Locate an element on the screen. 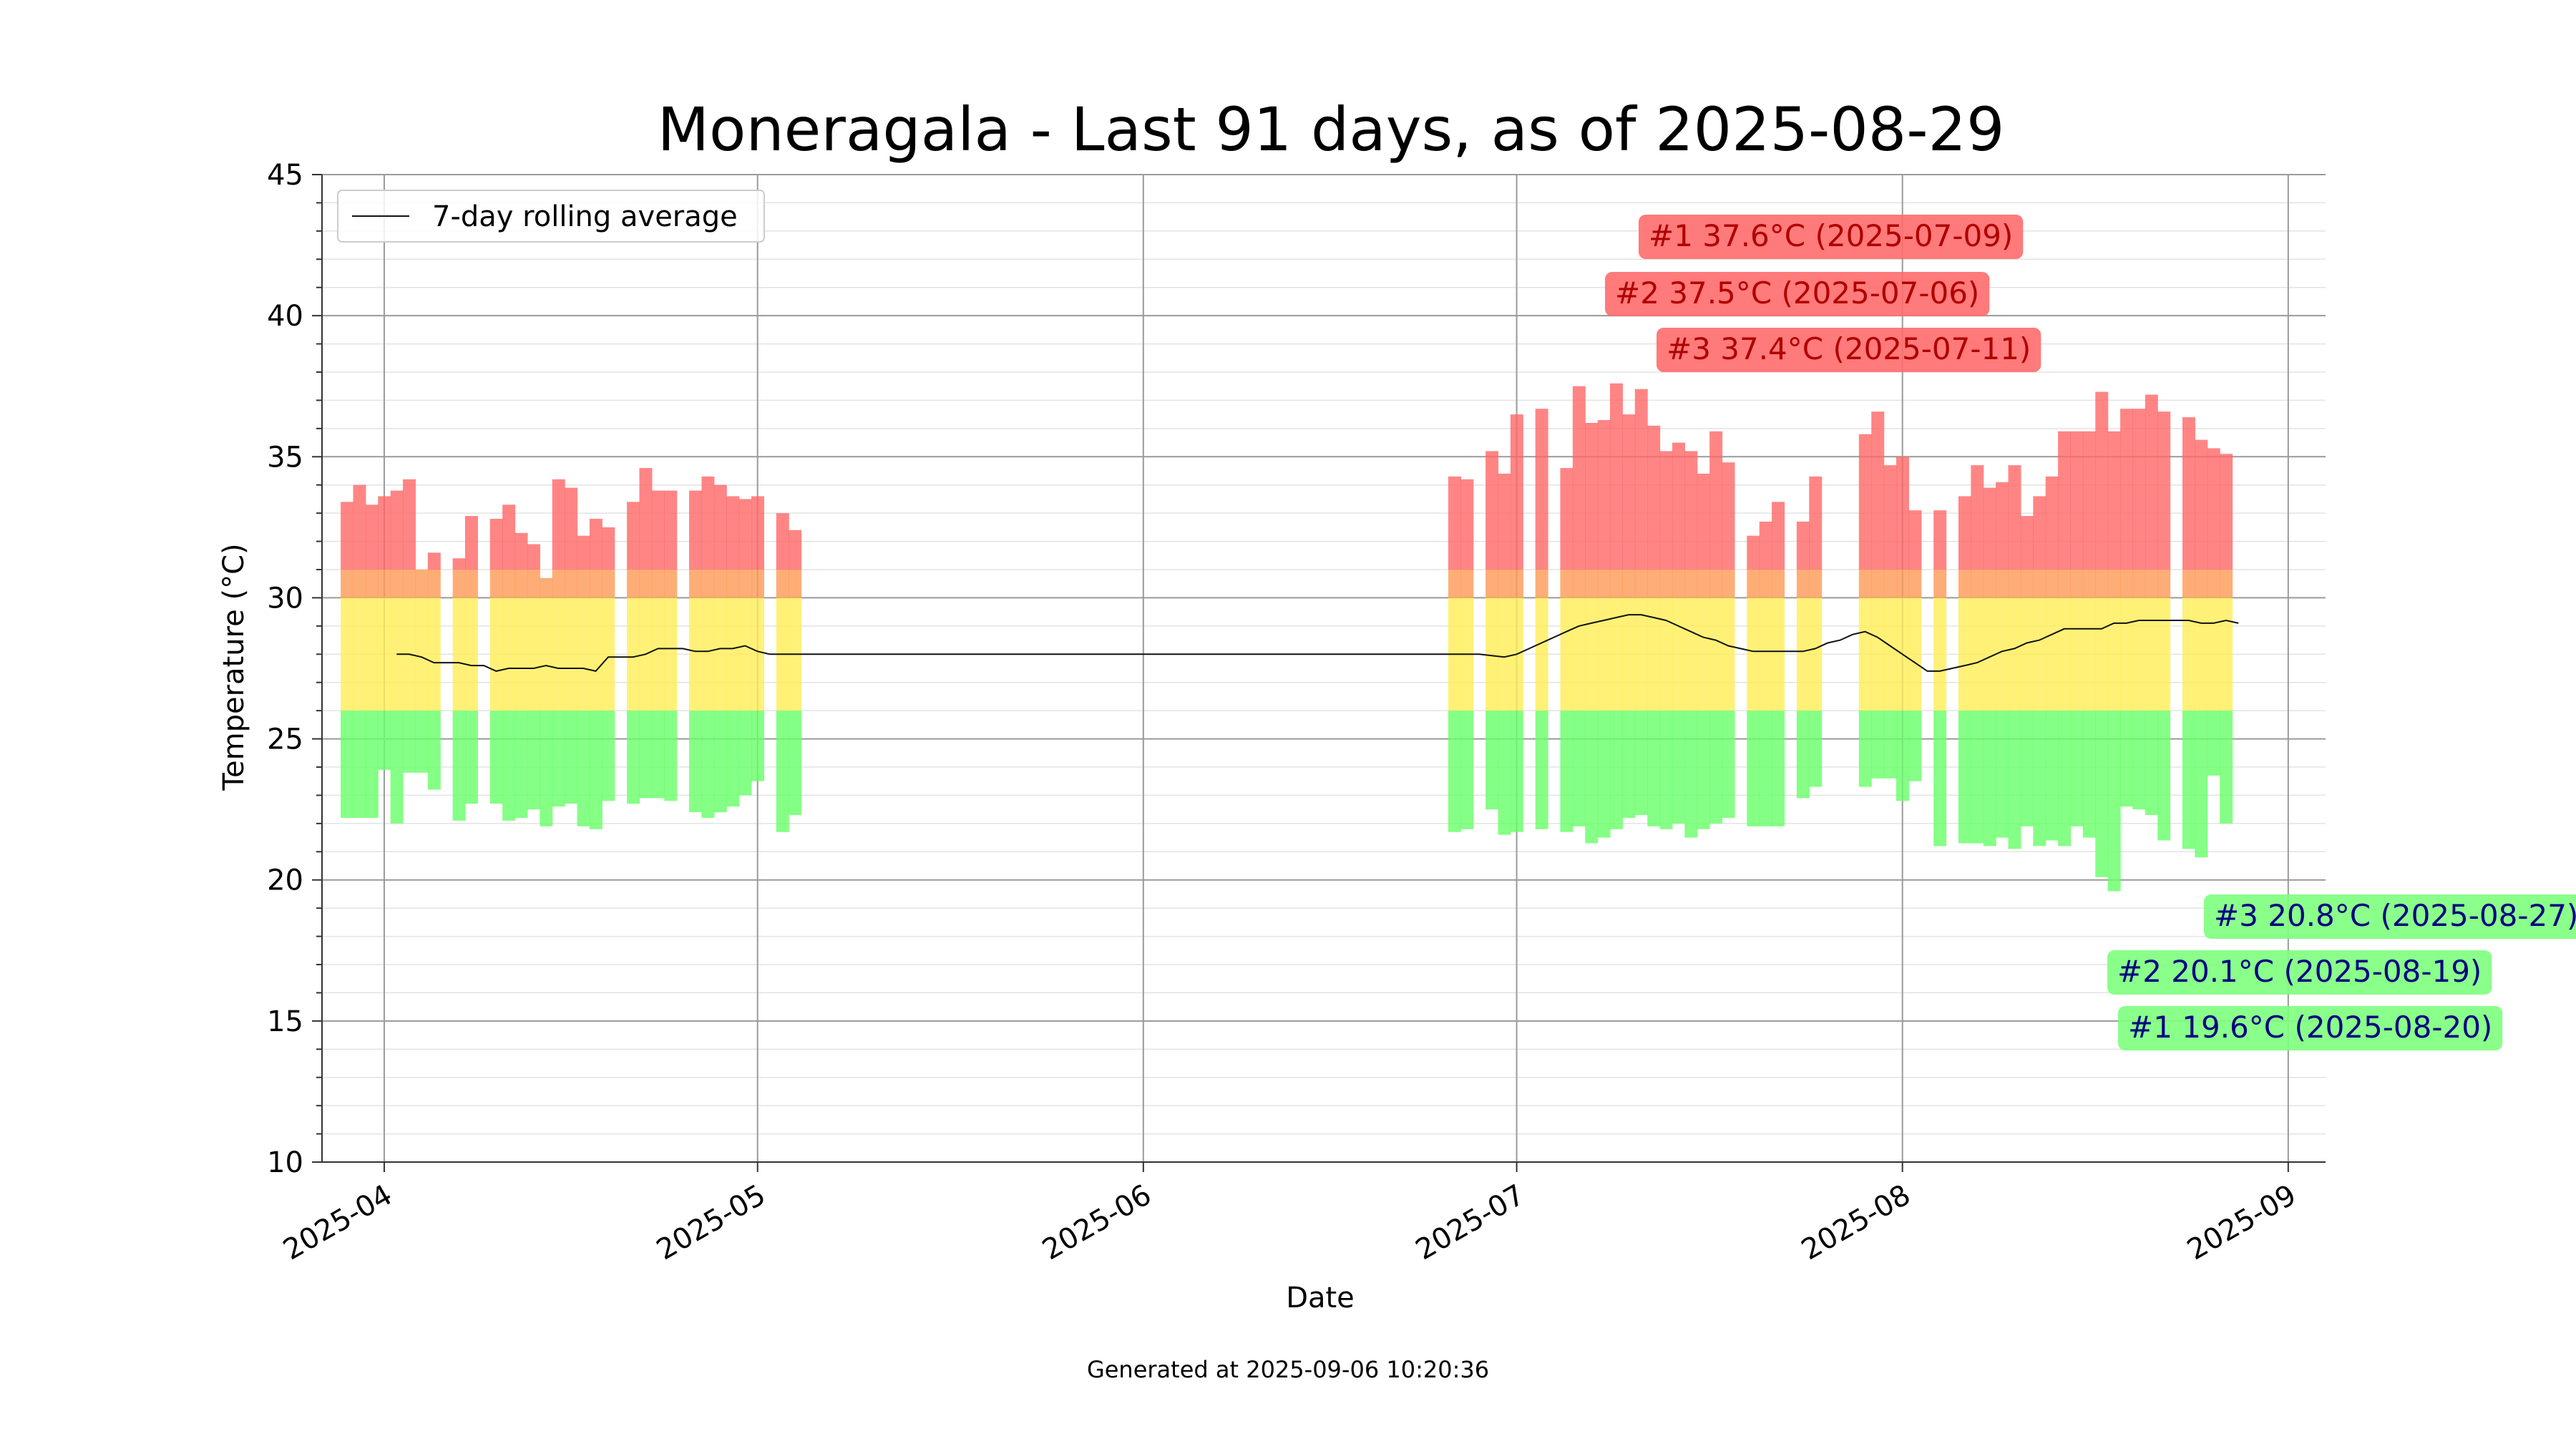  annotation-text: #3 37.4°C (2025-07-11) is located at coordinates (1849, 348).